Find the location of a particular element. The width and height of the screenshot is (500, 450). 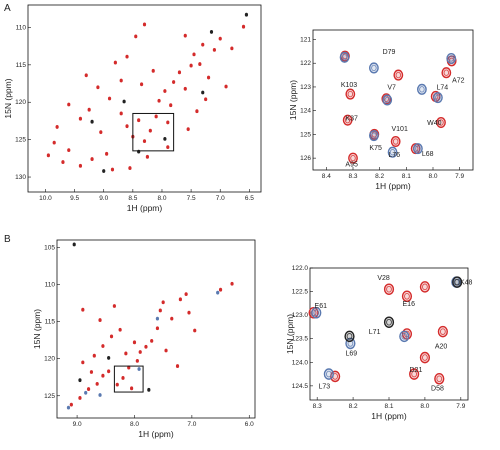

x-tick-label: 7.9 is located at coordinates (459, 176).